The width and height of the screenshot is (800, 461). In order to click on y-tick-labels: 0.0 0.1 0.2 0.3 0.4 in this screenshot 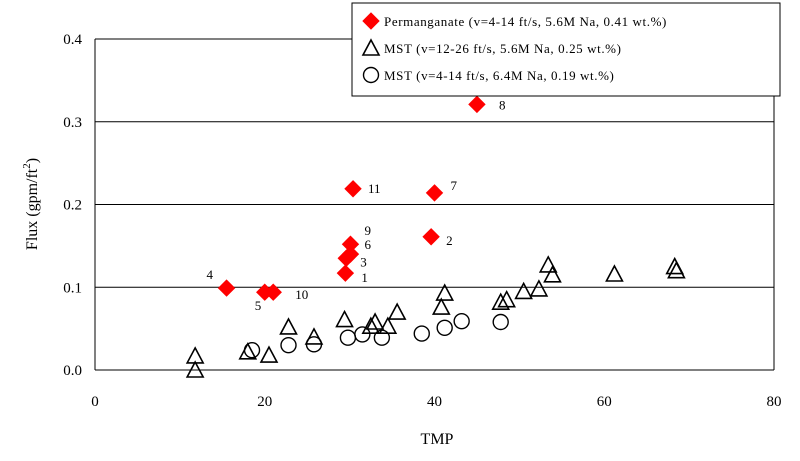, I will do `click(72, 205)`.